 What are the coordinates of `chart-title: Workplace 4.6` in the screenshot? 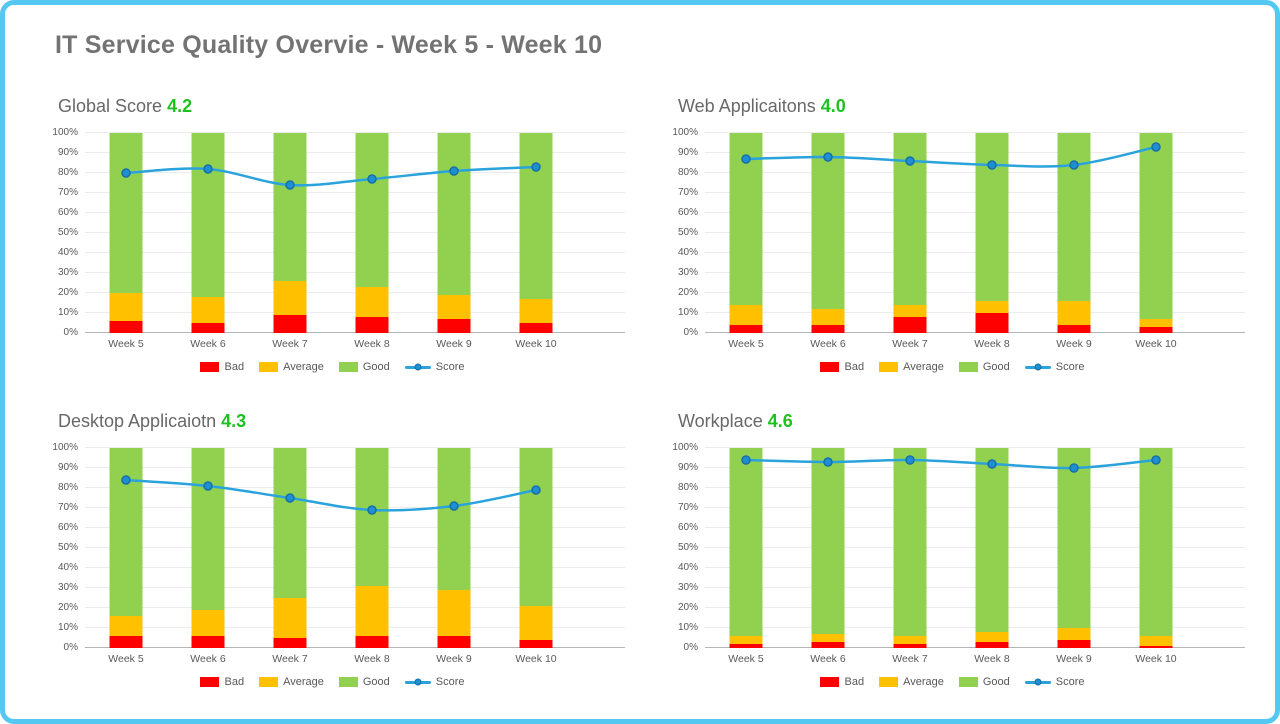 It's located at (961, 421).